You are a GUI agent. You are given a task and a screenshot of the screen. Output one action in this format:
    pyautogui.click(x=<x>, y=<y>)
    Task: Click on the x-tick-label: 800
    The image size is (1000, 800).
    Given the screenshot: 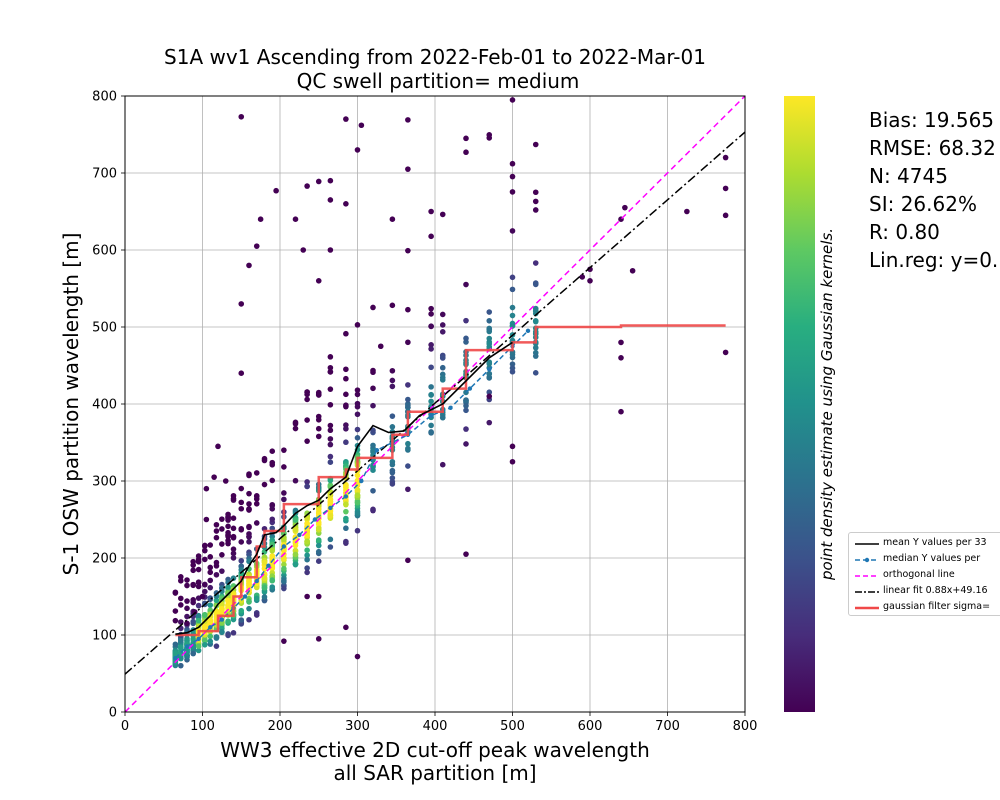 What is the action you would take?
    pyautogui.click(x=745, y=726)
    